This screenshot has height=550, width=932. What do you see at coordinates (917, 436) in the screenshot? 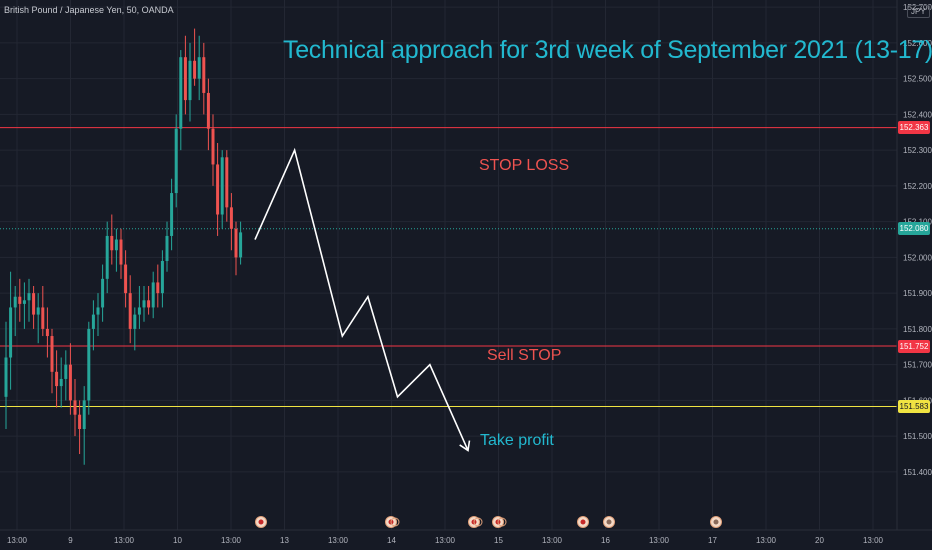
I see `y-tick-label: 151.500` at bounding box center [917, 436].